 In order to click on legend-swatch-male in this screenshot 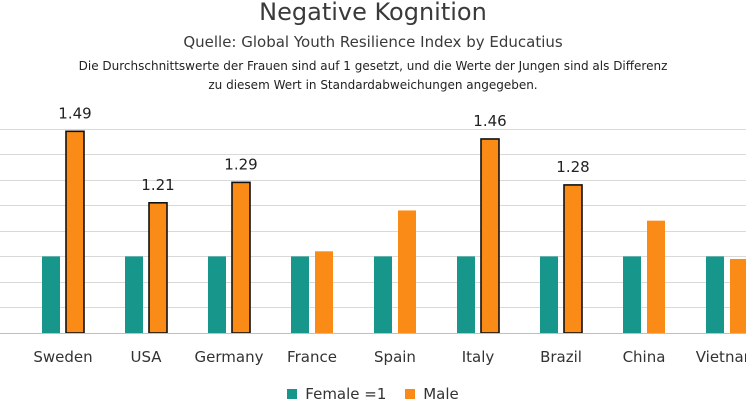, I will do `click(410, 394)`.